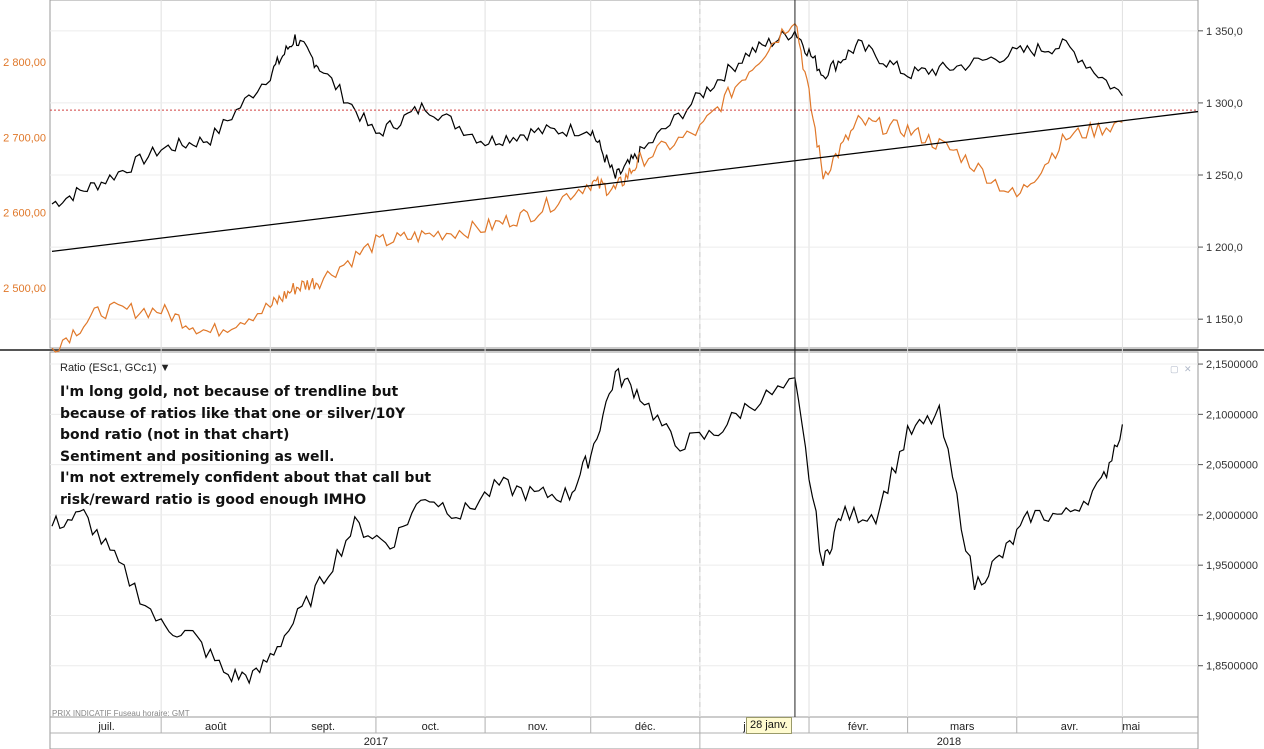  What do you see at coordinates (962, 727) in the screenshot?
I see `month-label: mars` at bounding box center [962, 727].